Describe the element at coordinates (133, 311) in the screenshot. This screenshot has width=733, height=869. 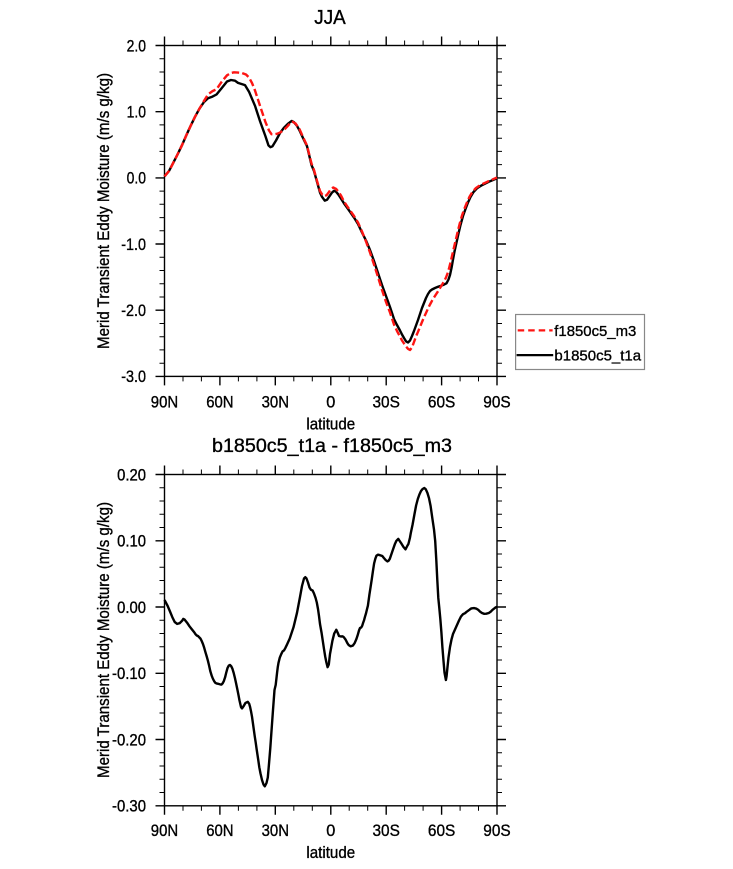
I see `svg-text: -2.0` at that location.